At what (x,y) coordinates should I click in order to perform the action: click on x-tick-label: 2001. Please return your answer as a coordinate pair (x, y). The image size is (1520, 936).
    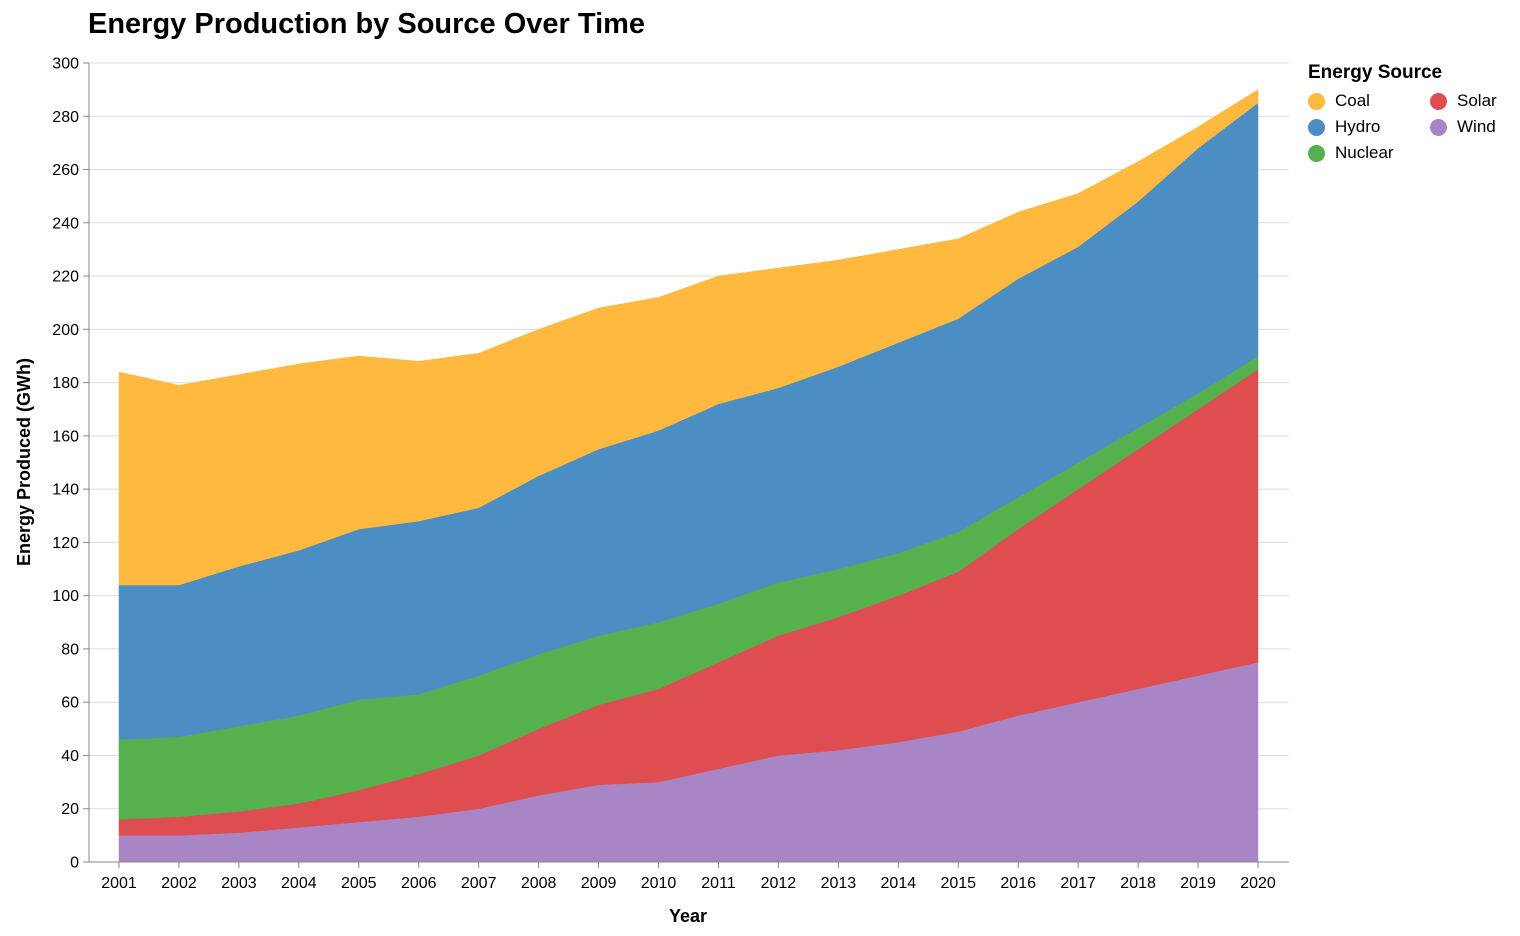
    Looking at the image, I should click on (119, 883).